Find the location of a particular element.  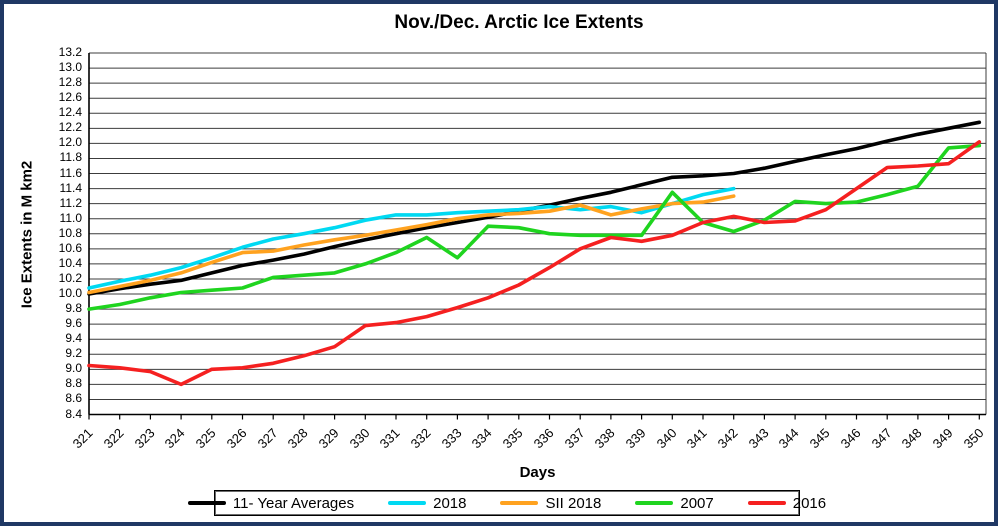

y-tick-label: 8.6 is located at coordinates (73, 398).